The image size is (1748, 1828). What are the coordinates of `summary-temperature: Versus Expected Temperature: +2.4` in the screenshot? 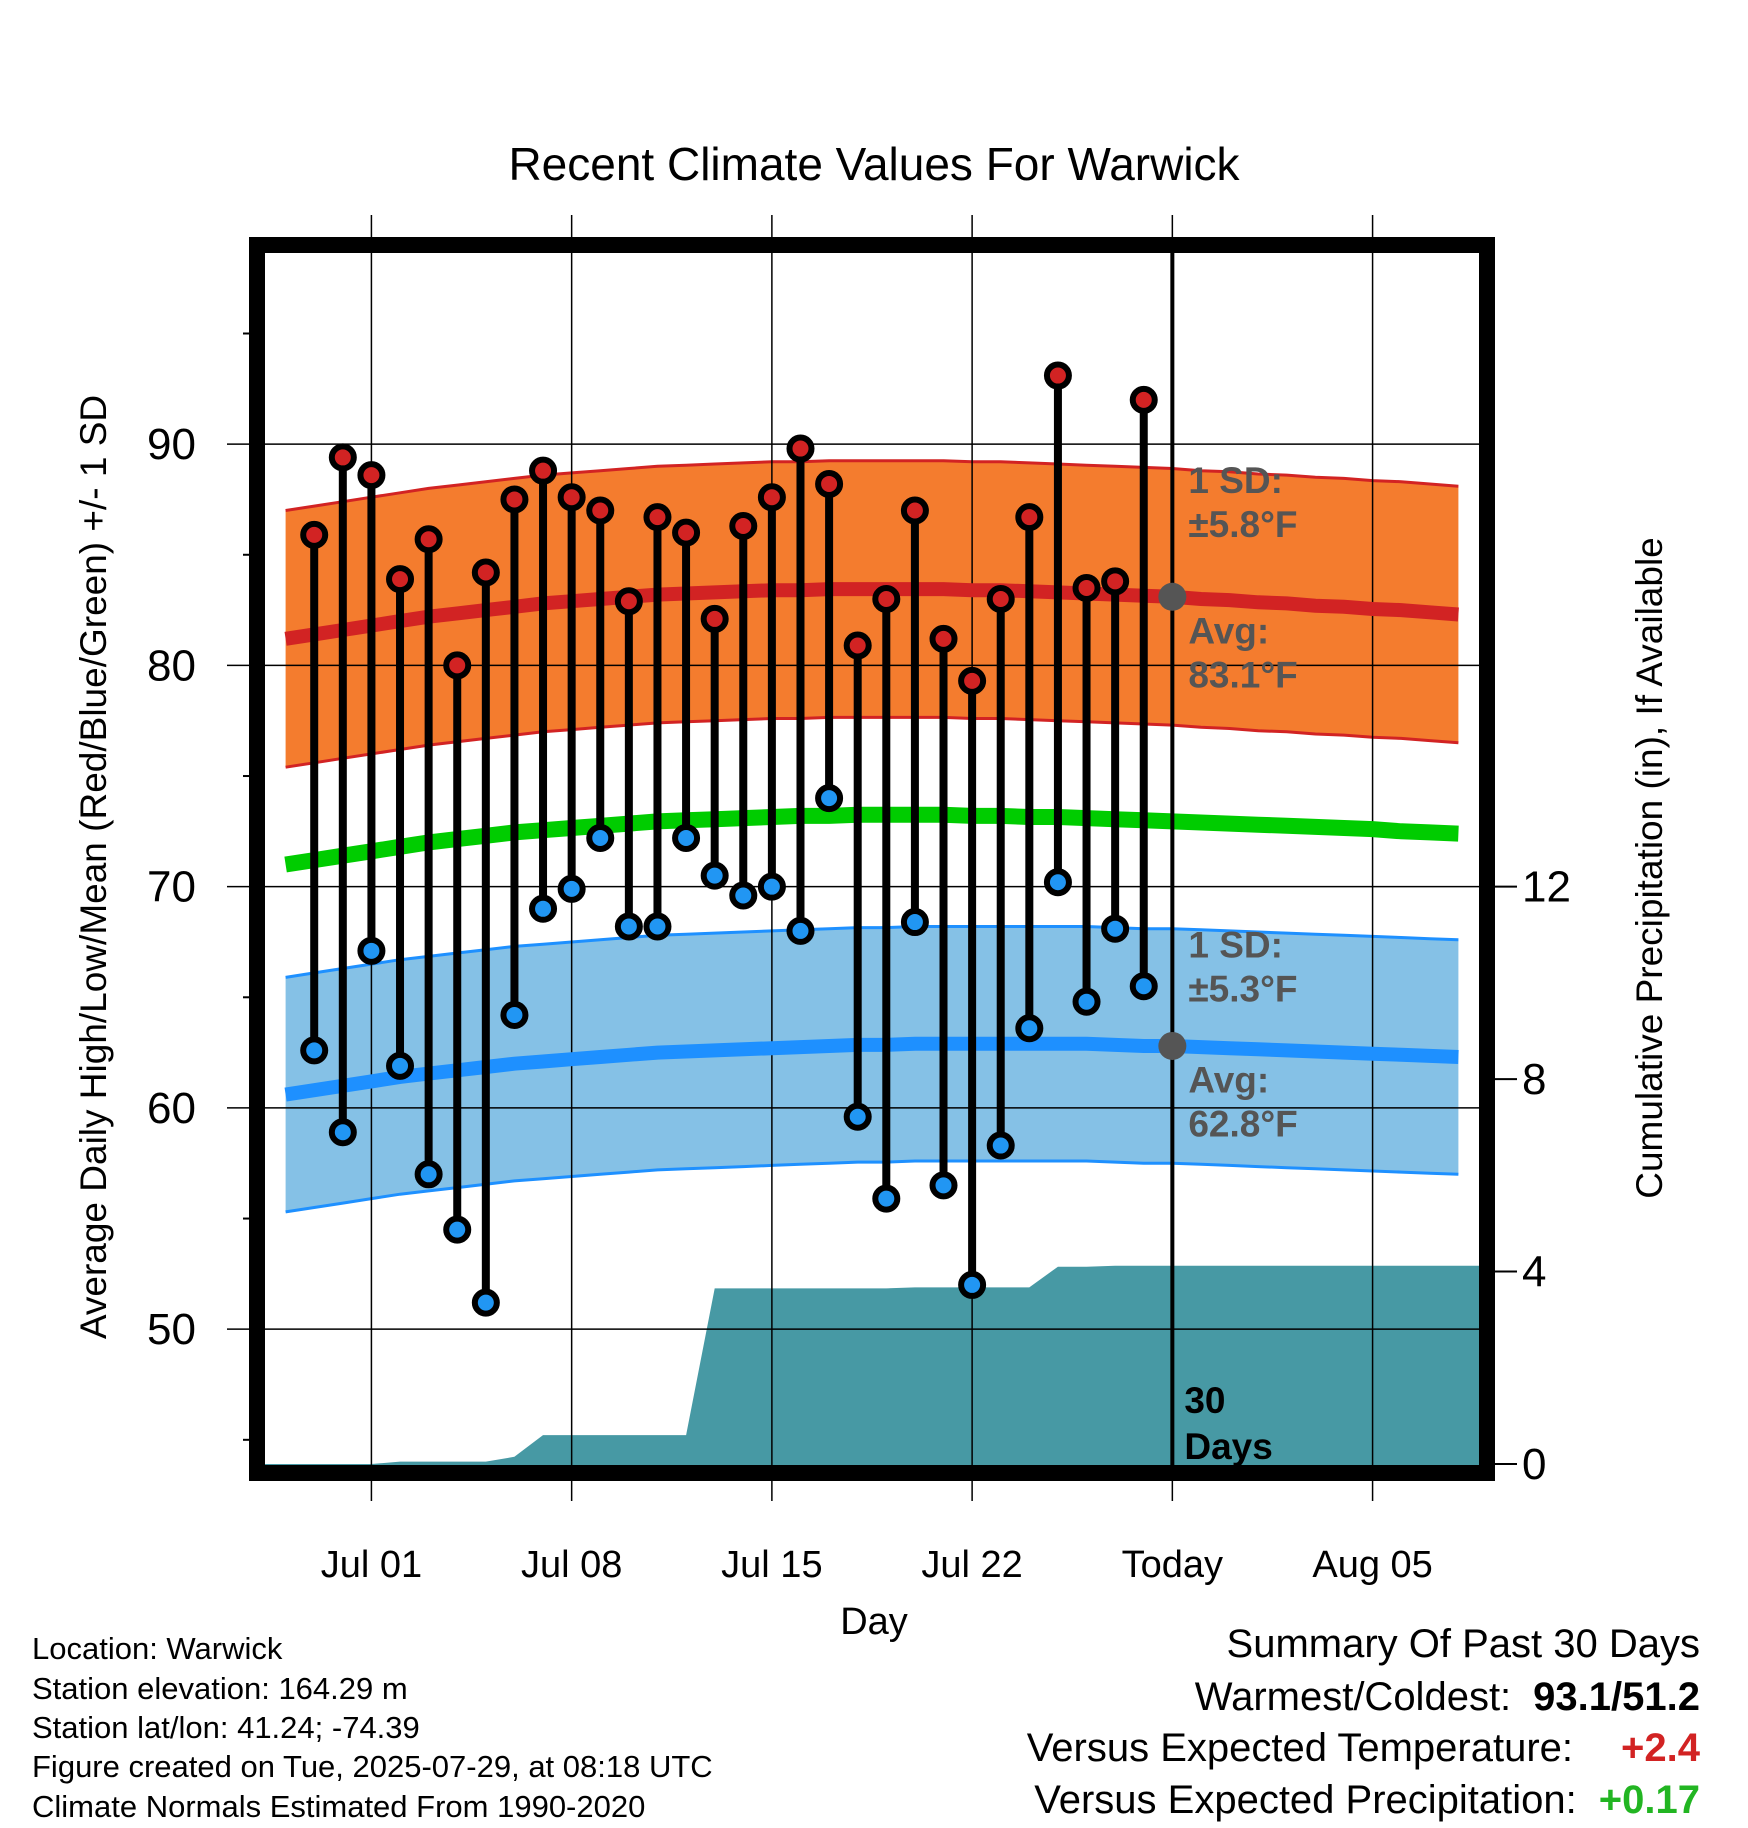 It's located at (1363, 1748).